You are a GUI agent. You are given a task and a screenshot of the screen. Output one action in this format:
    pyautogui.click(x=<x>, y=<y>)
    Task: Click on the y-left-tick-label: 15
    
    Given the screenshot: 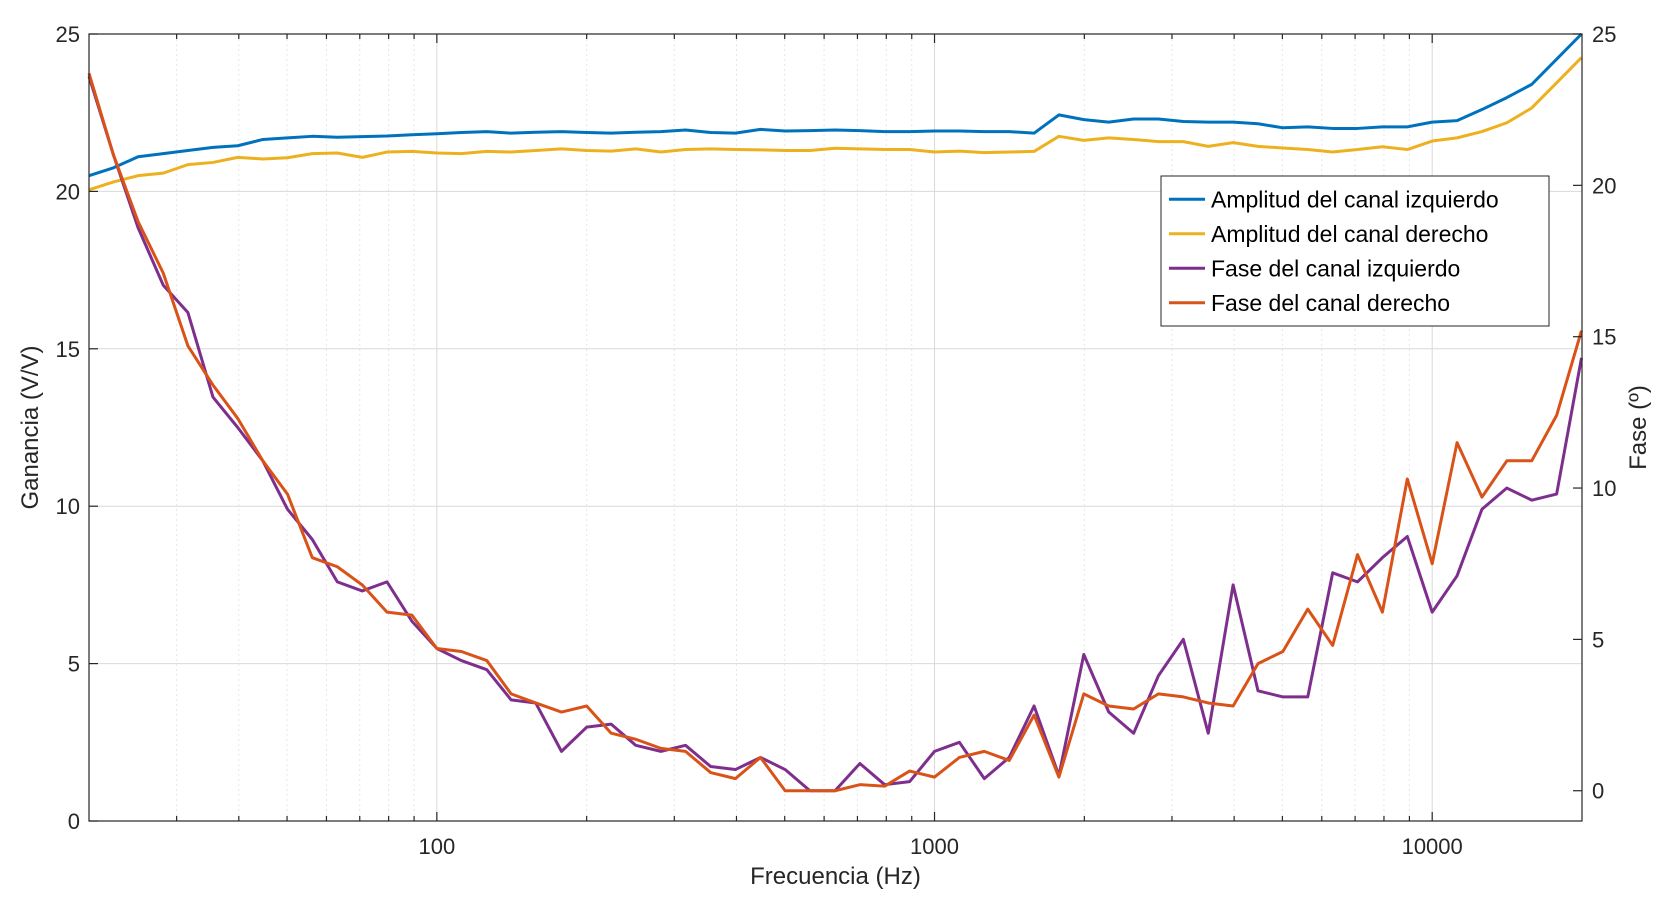 What is the action you would take?
    pyautogui.click(x=68, y=349)
    